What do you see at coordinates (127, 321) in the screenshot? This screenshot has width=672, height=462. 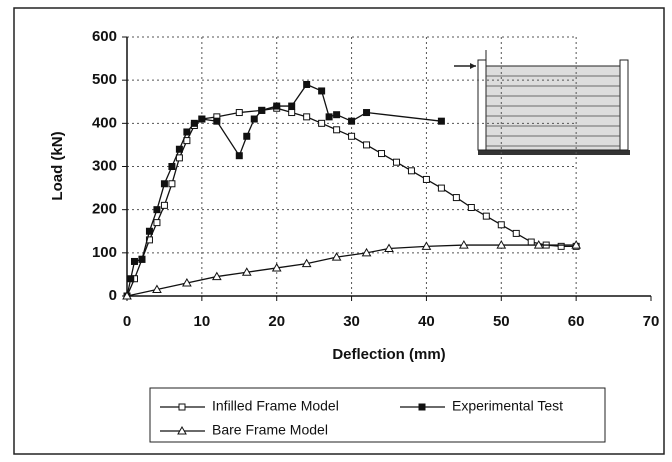 I see `x-tick-label: 0` at bounding box center [127, 321].